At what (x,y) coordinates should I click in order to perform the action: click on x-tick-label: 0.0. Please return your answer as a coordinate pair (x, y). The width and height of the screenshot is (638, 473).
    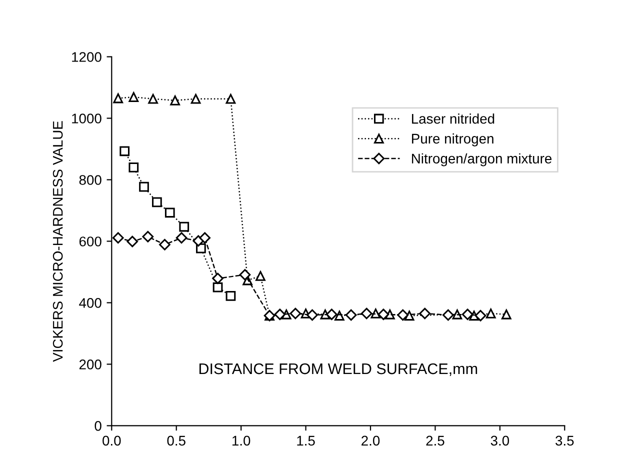
    Looking at the image, I should click on (111, 441).